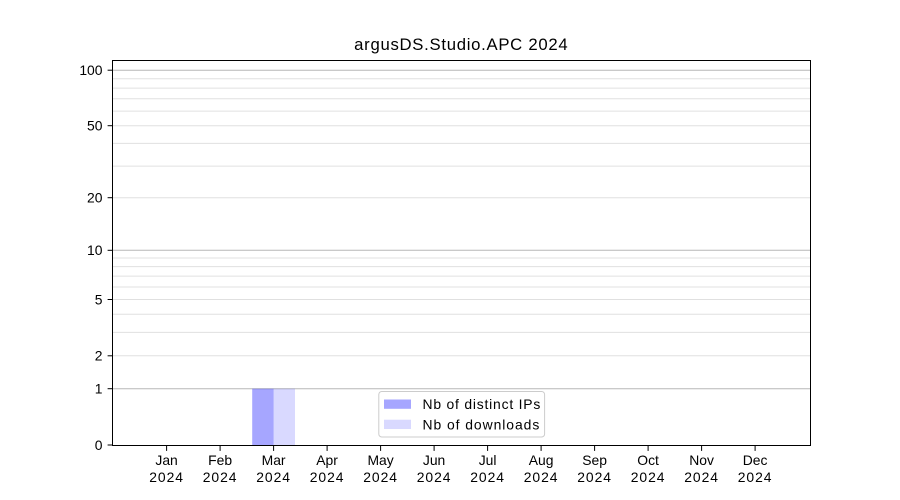 This screenshot has width=900, height=500. I want to click on svg-text: 2, so click(99, 356).